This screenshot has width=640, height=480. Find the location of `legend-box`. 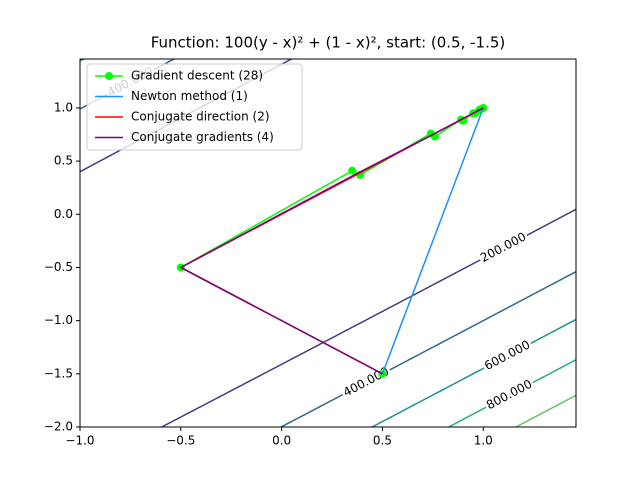

legend-box is located at coordinates (194, 107).